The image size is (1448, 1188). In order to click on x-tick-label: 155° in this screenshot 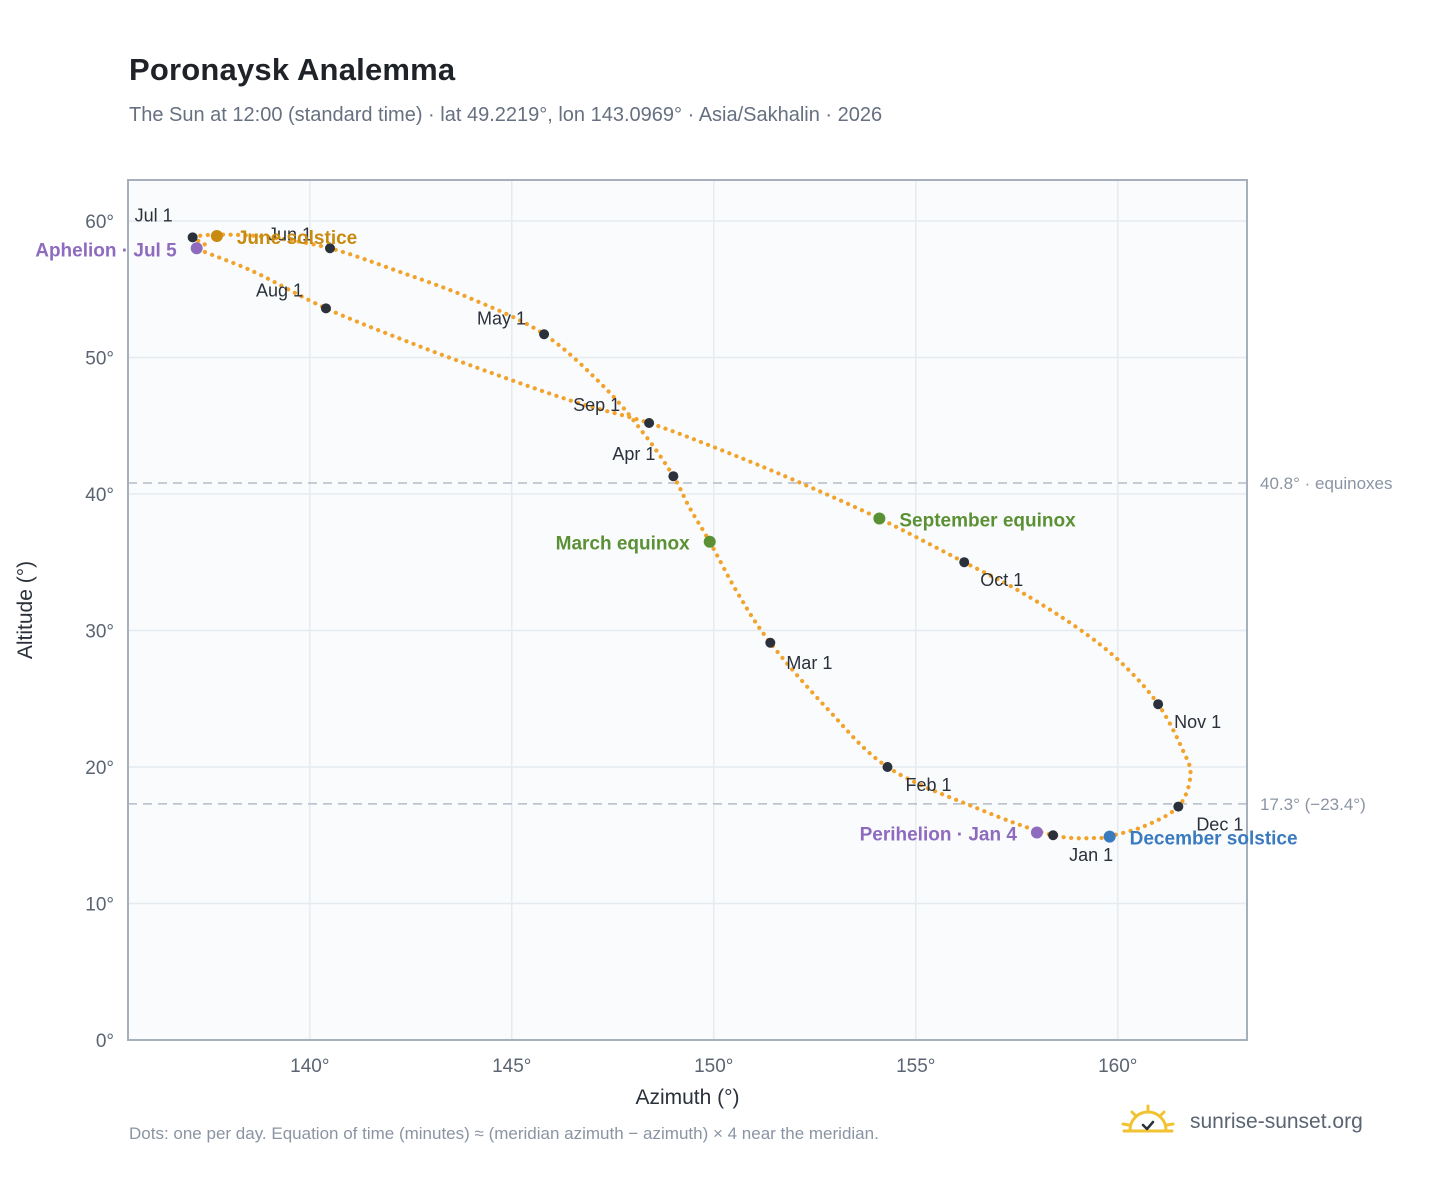, I will do `click(915, 1066)`.